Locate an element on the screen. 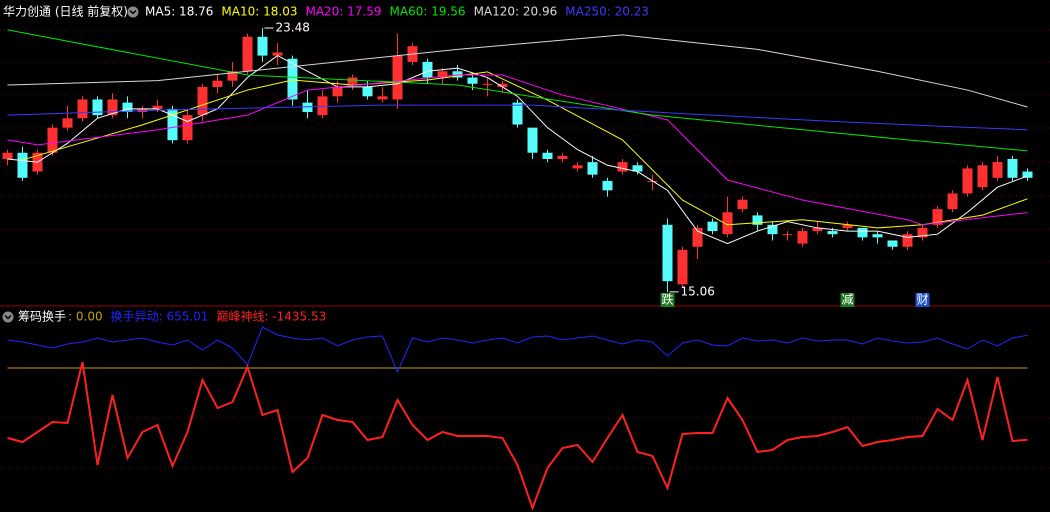  annotation-label: 15.06 is located at coordinates (698, 291).